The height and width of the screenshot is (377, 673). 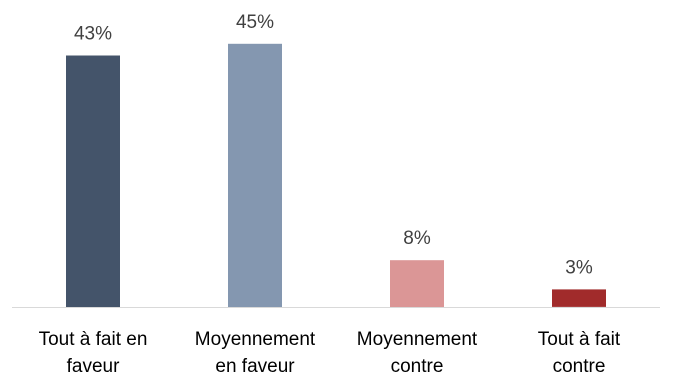 I want to click on data-label-4: 3%, so click(x=579, y=267).